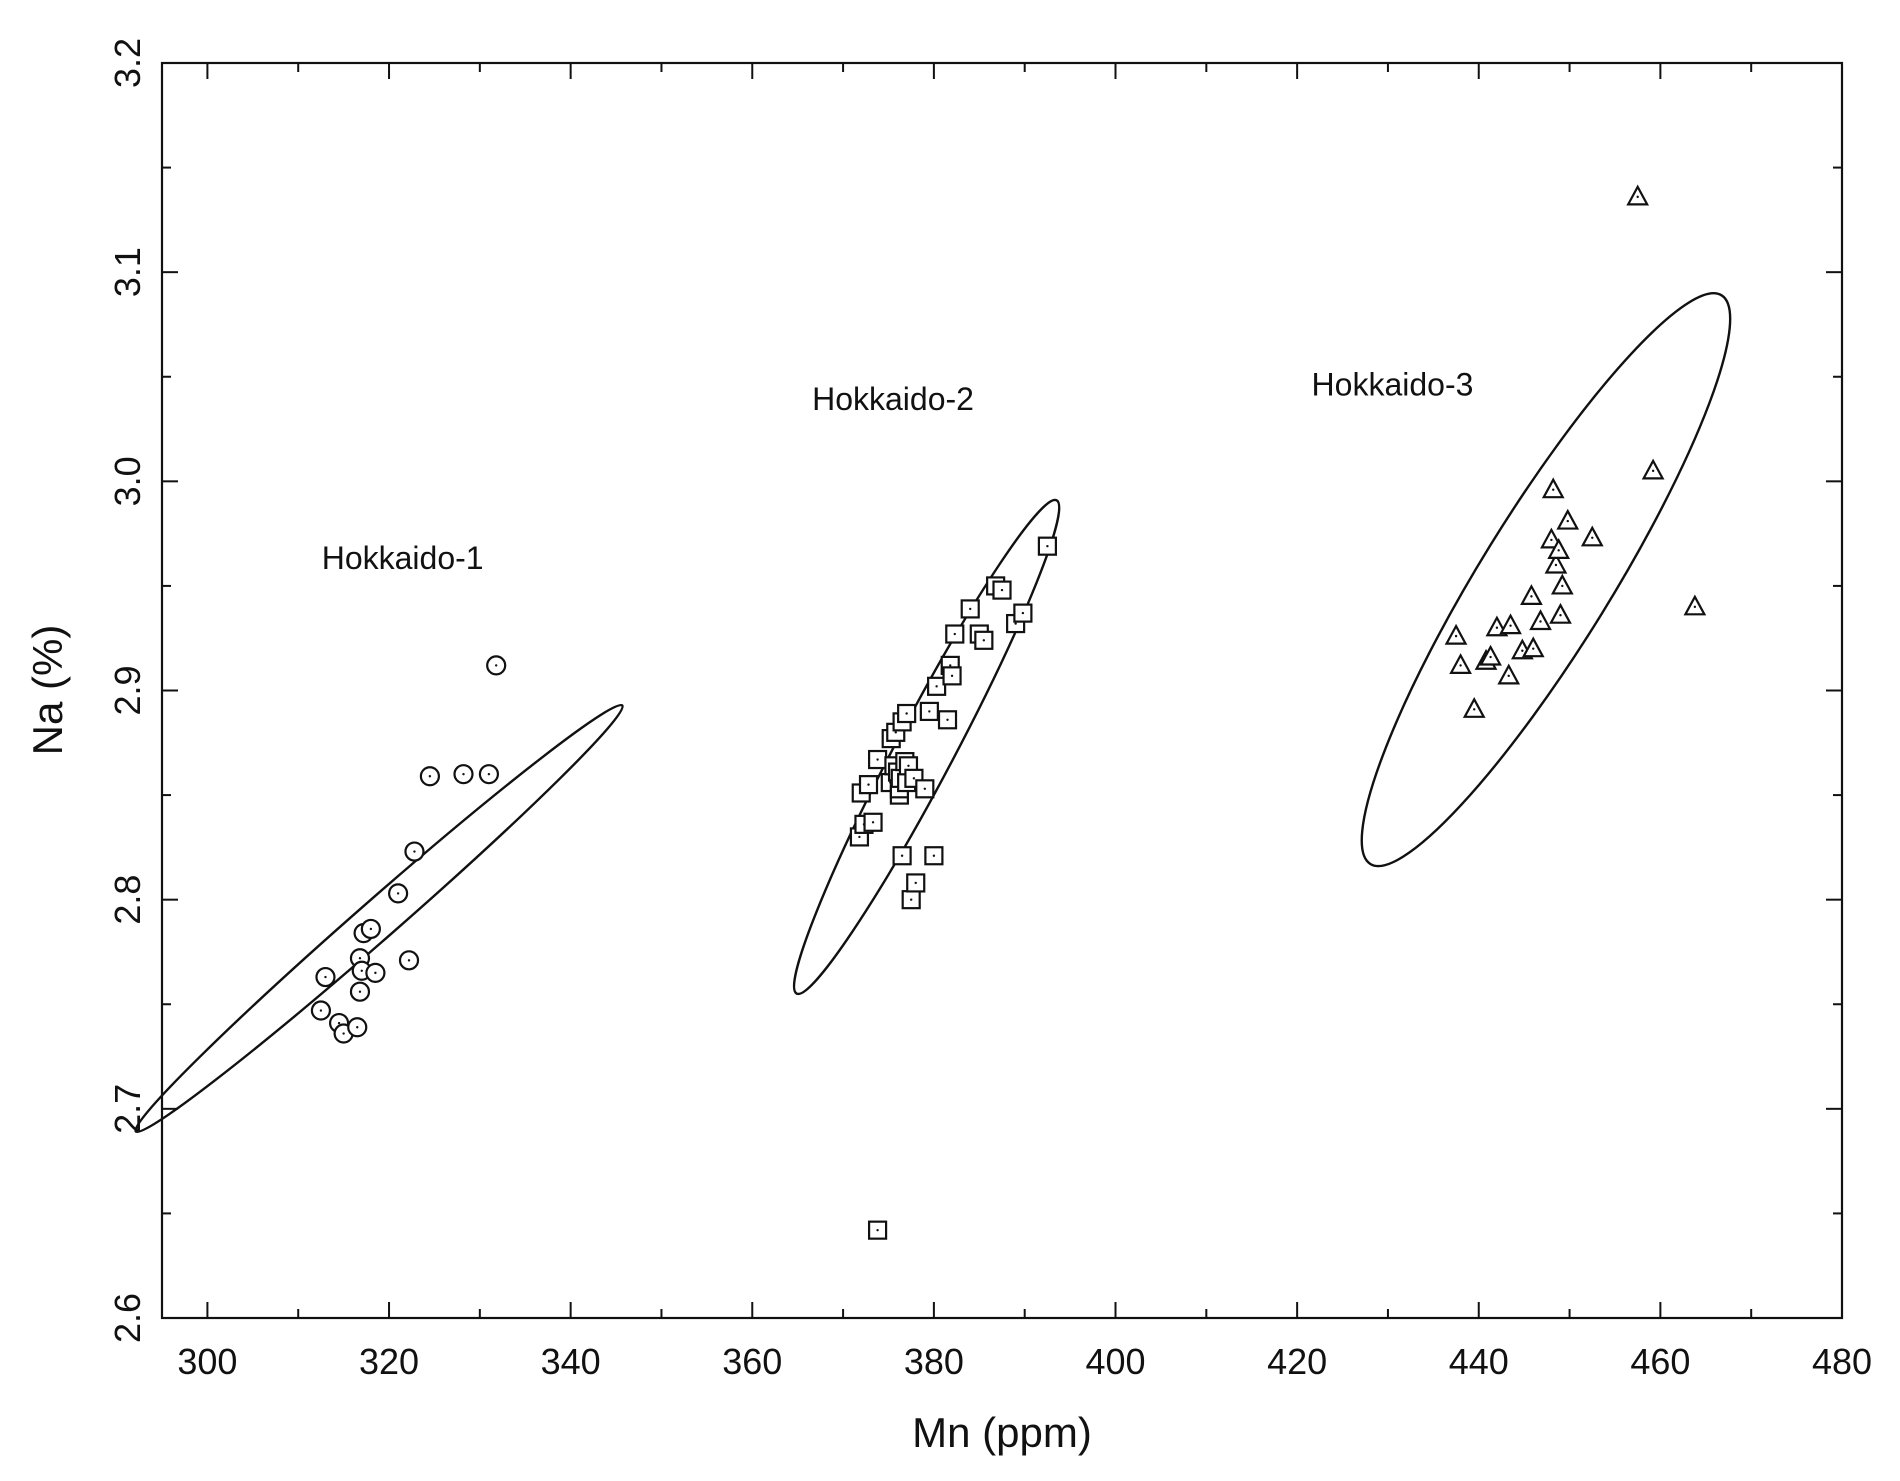 This screenshot has width=1900, height=1481. What do you see at coordinates (752, 1361) in the screenshot?
I see `x-tick-label: 360` at bounding box center [752, 1361].